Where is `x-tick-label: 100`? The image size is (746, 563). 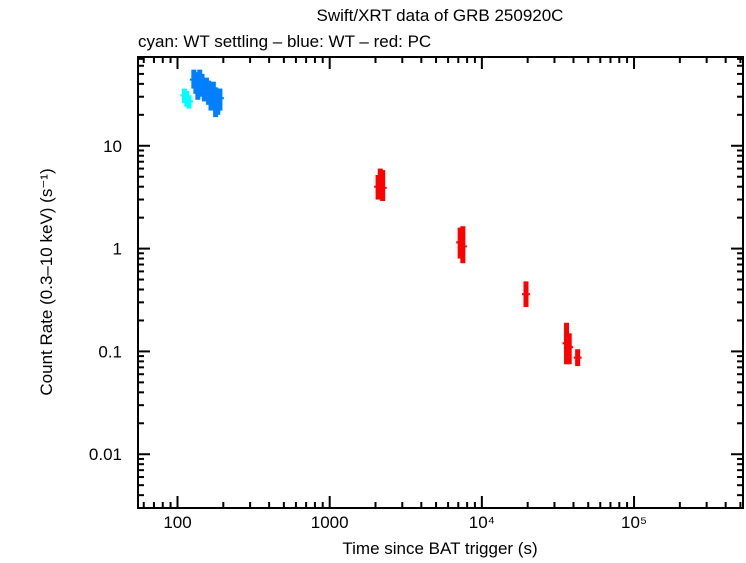 x-tick-label: 100 is located at coordinates (177, 522).